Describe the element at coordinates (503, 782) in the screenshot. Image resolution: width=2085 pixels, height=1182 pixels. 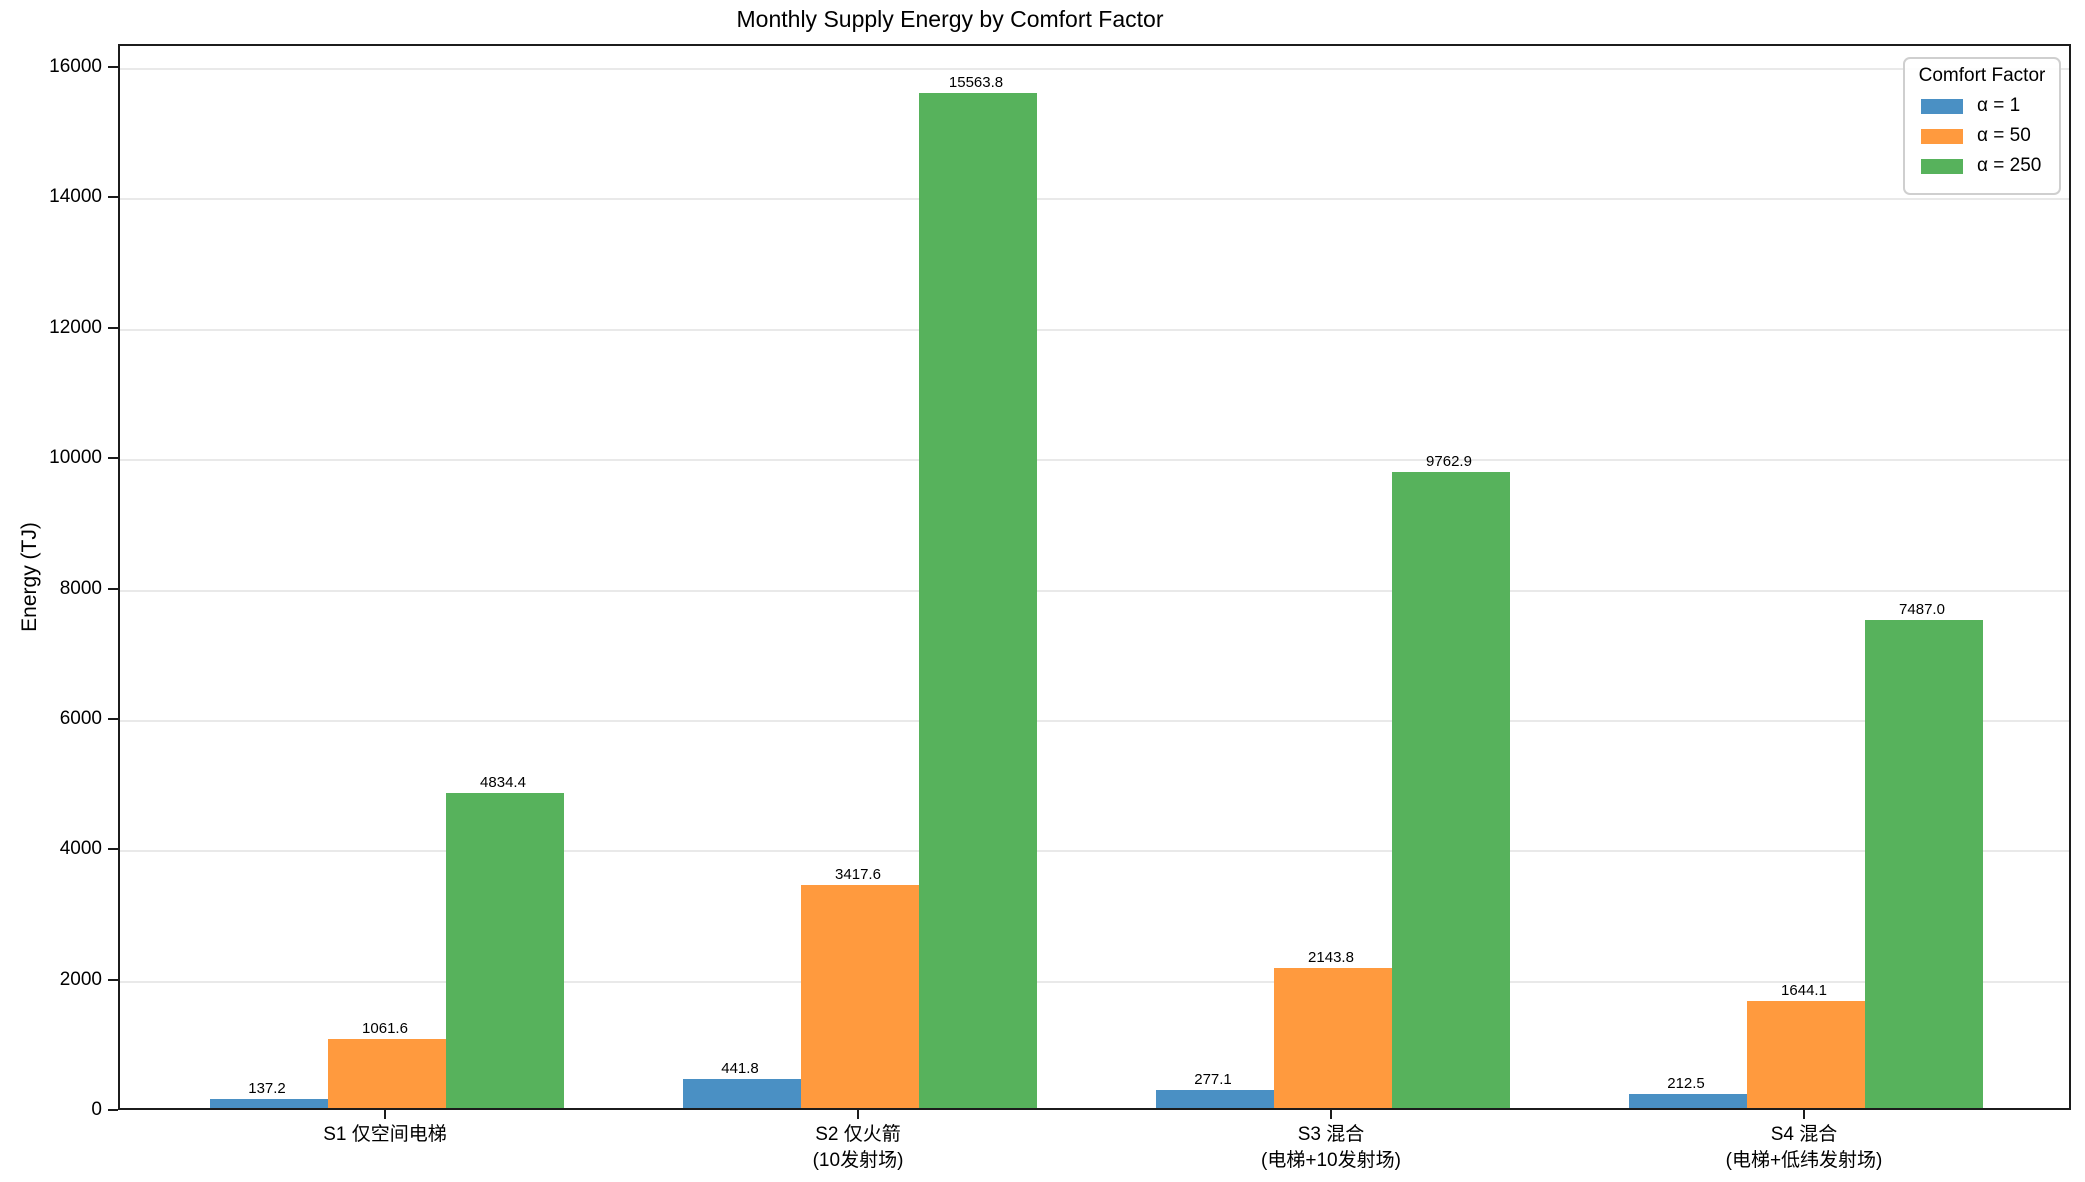
I see `bar-value-label: 4834.4` at that location.